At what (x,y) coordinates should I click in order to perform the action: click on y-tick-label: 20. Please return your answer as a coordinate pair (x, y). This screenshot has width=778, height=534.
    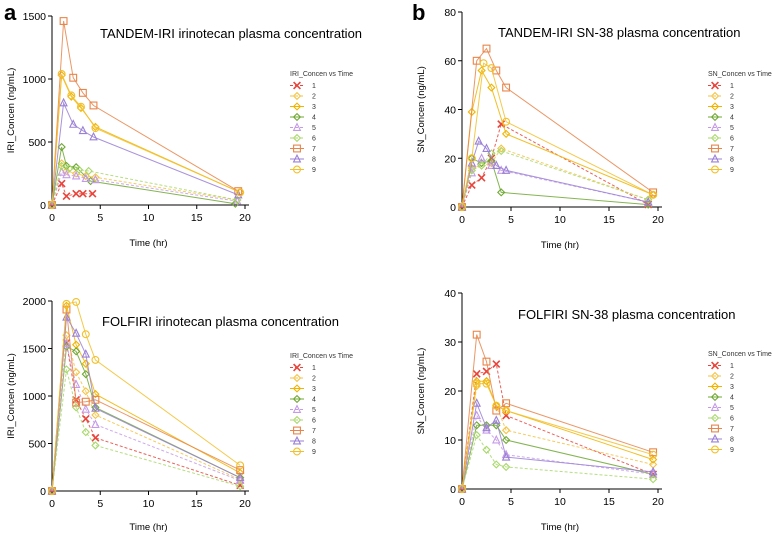
    Looking at the image, I should click on (450, 392).